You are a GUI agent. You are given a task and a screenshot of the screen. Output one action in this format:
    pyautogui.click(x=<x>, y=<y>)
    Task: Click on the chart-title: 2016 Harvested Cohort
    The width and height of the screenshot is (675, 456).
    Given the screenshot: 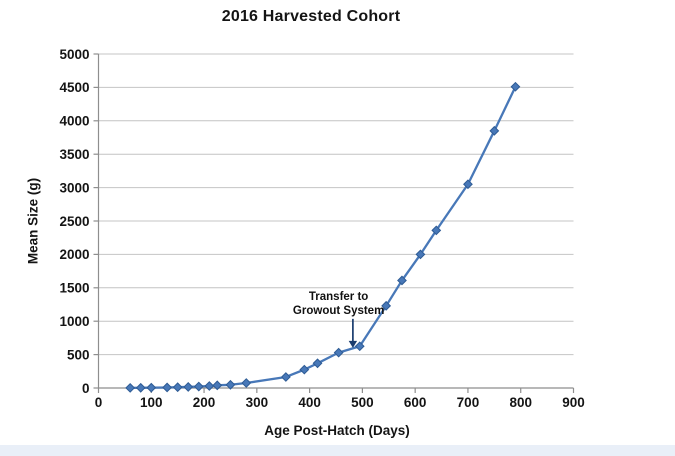 What is the action you would take?
    pyautogui.click(x=311, y=16)
    